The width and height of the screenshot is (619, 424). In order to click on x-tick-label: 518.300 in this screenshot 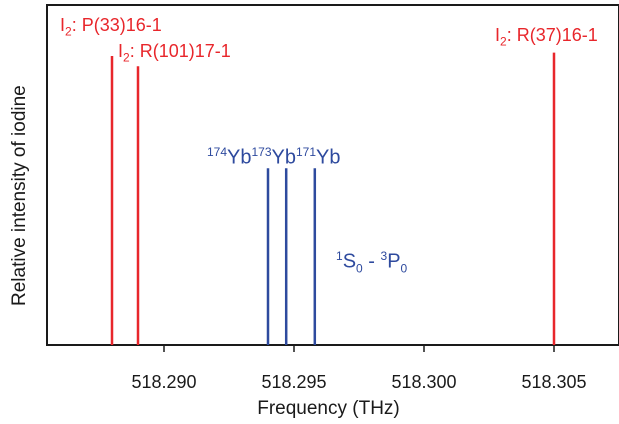, I will do `click(424, 382)`.